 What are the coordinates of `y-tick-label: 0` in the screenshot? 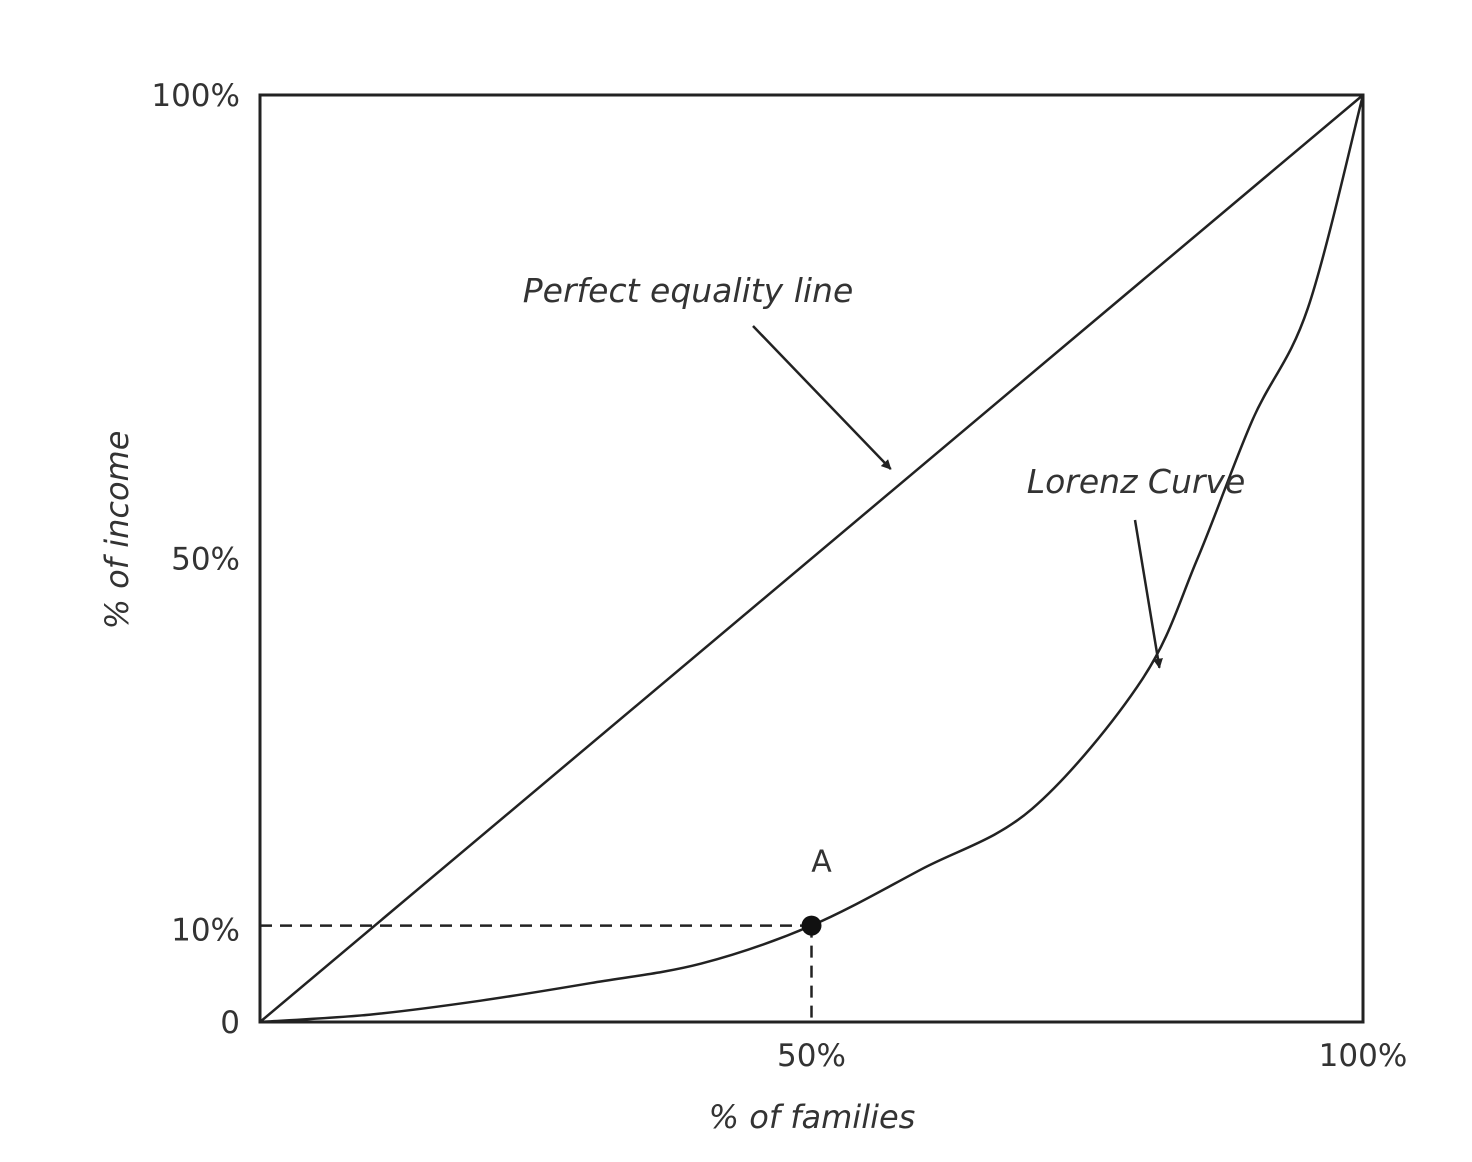 It's located at (230, 1023).